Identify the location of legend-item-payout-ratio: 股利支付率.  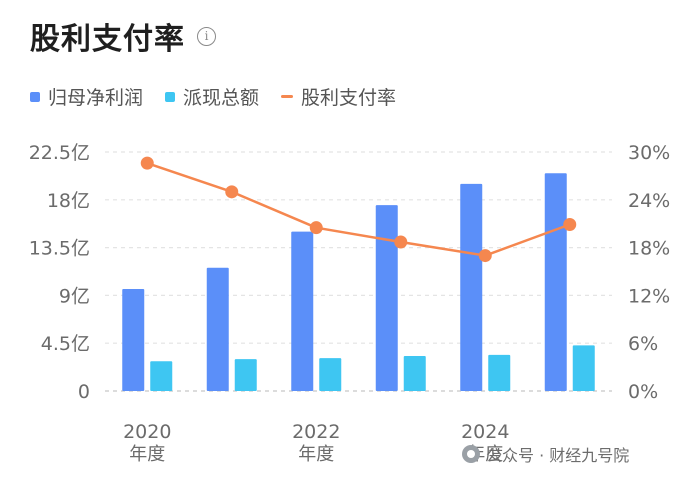
(338, 96).